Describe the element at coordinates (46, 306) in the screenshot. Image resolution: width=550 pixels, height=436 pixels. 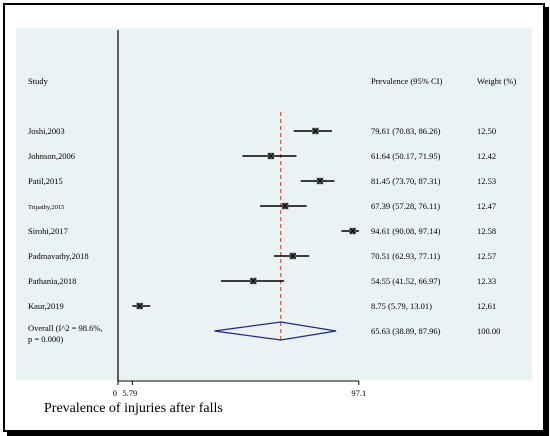
I see `study-label: Kaur,2019` at that location.